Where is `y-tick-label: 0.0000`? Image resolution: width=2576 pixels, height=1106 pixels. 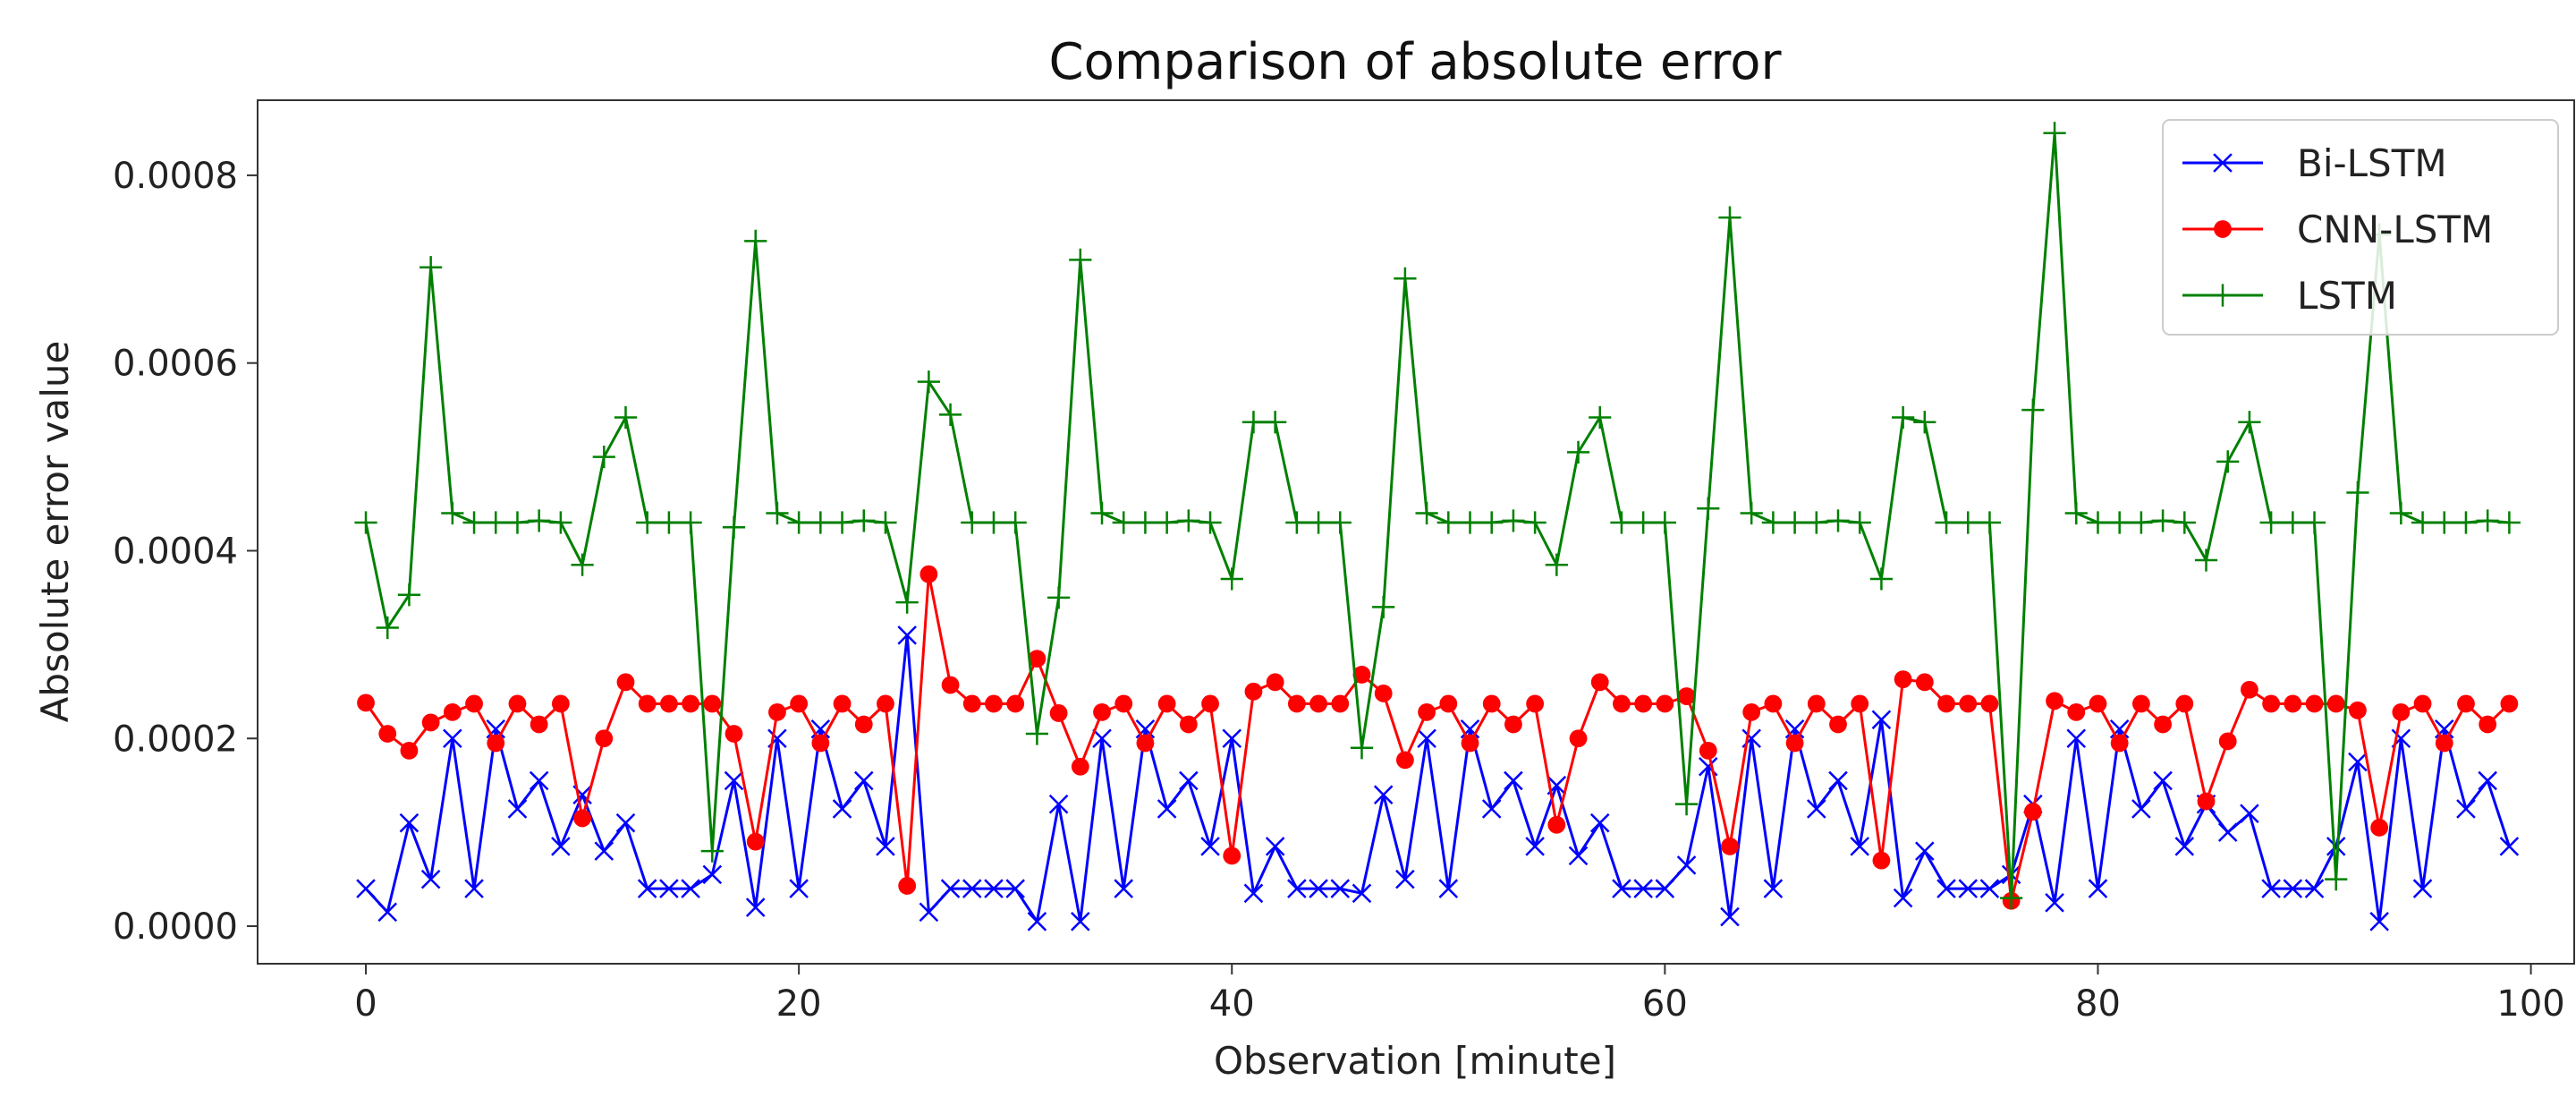
y-tick-label: 0.0000 is located at coordinates (175, 927).